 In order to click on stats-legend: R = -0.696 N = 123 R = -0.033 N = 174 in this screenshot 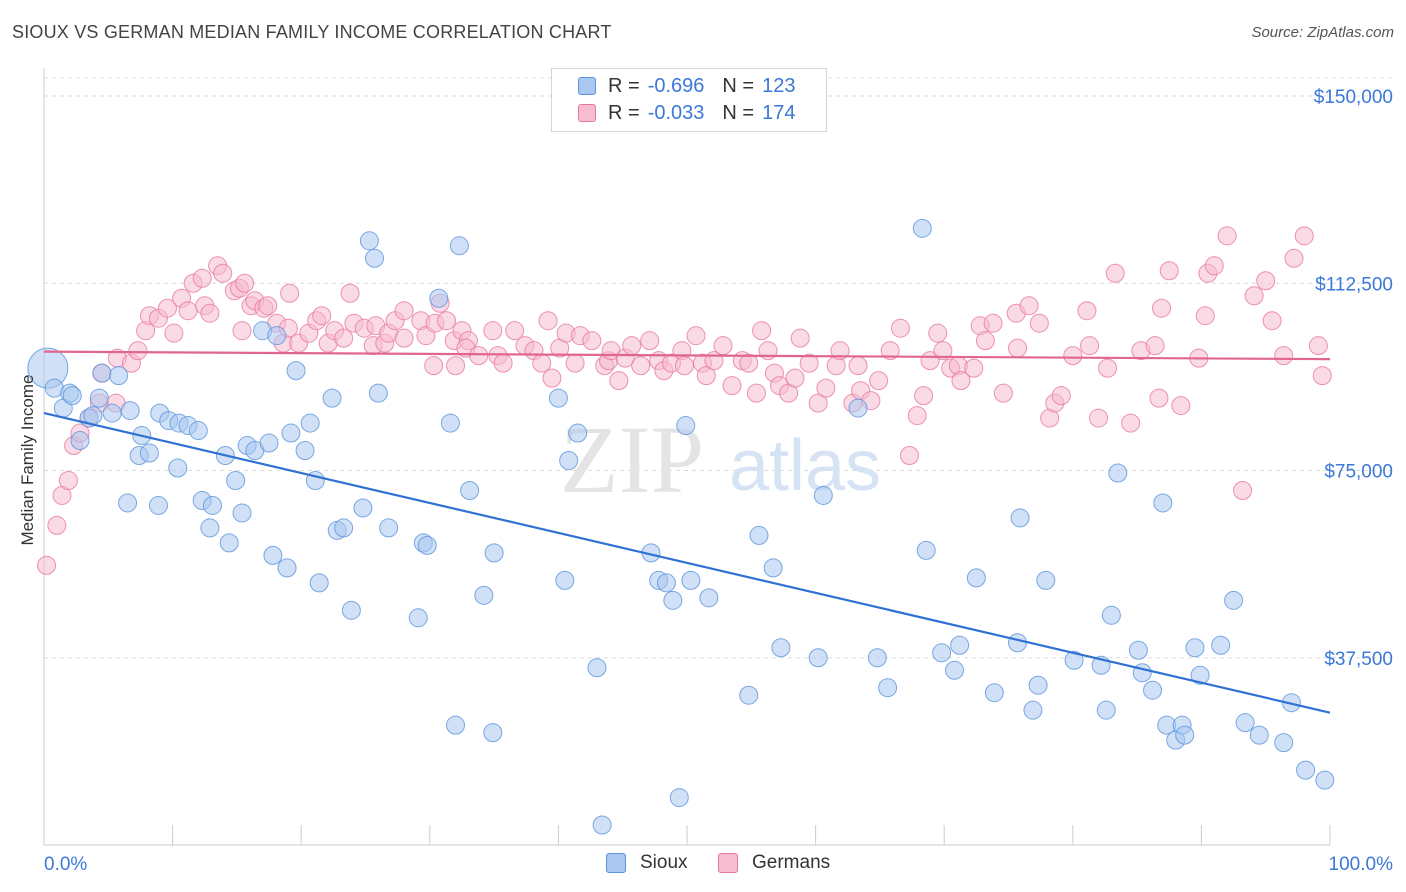, I will do `click(689, 100)`.